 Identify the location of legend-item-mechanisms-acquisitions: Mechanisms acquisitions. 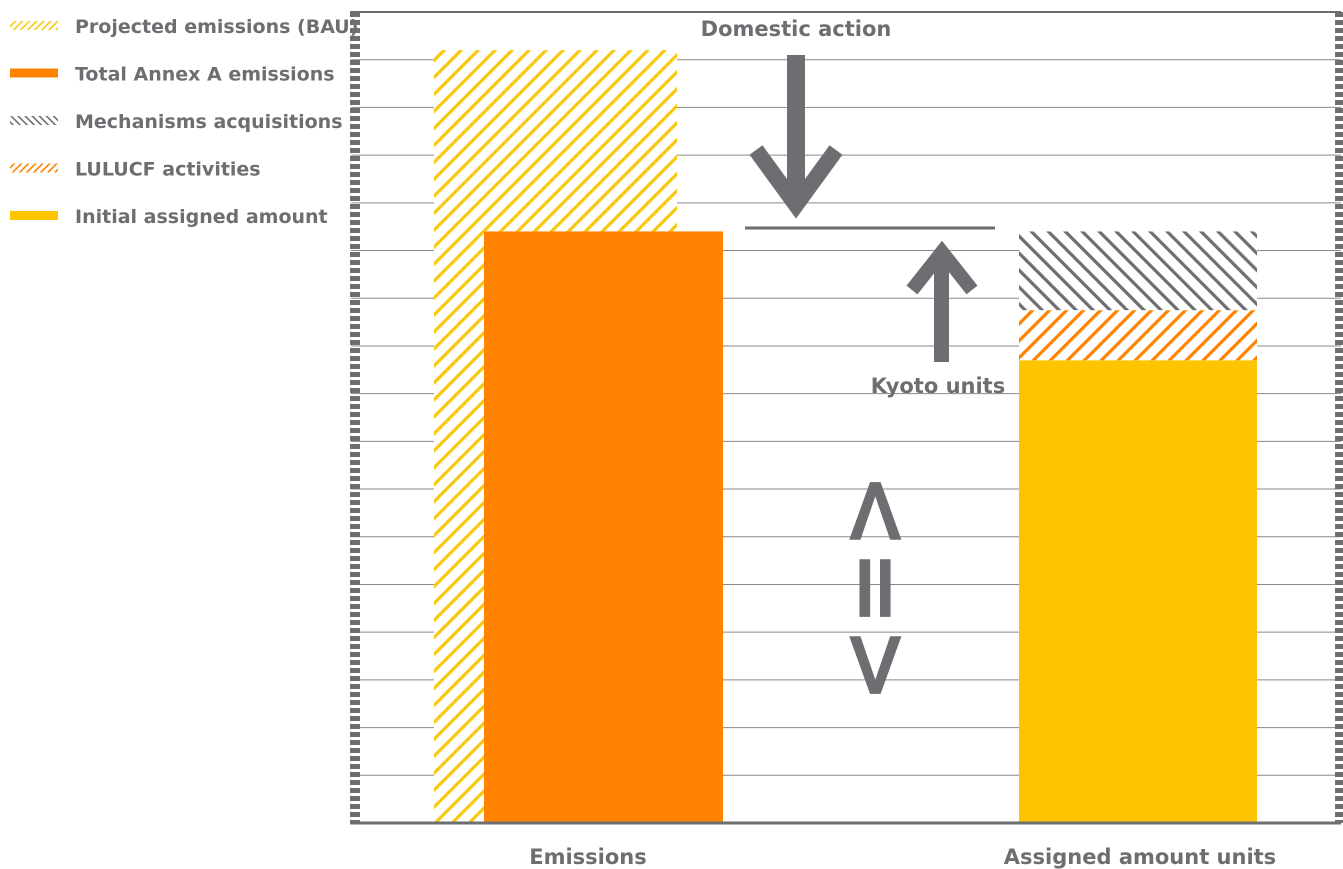
(176, 122).